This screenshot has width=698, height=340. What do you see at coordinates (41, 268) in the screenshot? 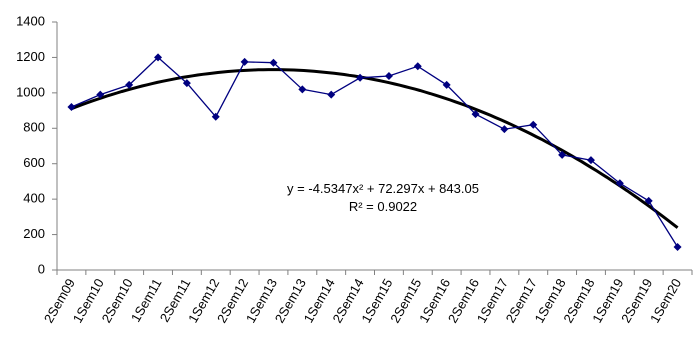
I see `y-tick-label: 0` at bounding box center [41, 268].